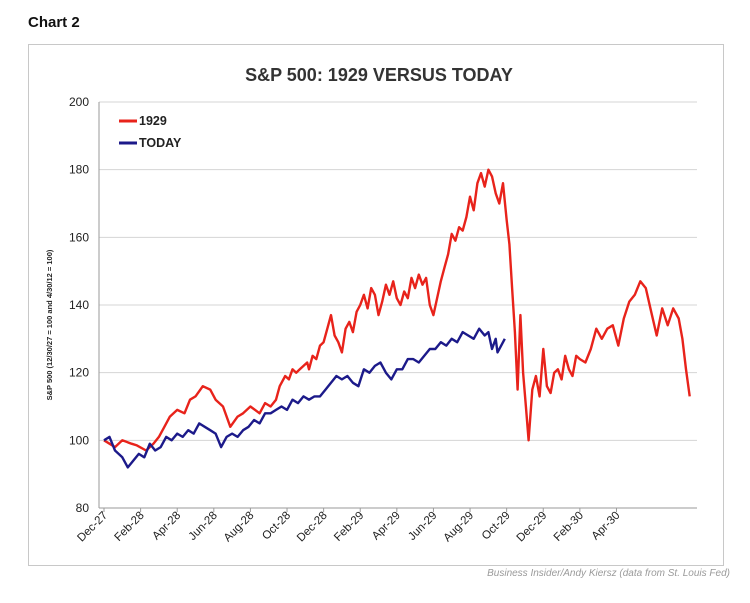 This screenshot has height=603, width=750. What do you see at coordinates (79, 305) in the screenshot?
I see `y-tick-label: 140` at bounding box center [79, 305].